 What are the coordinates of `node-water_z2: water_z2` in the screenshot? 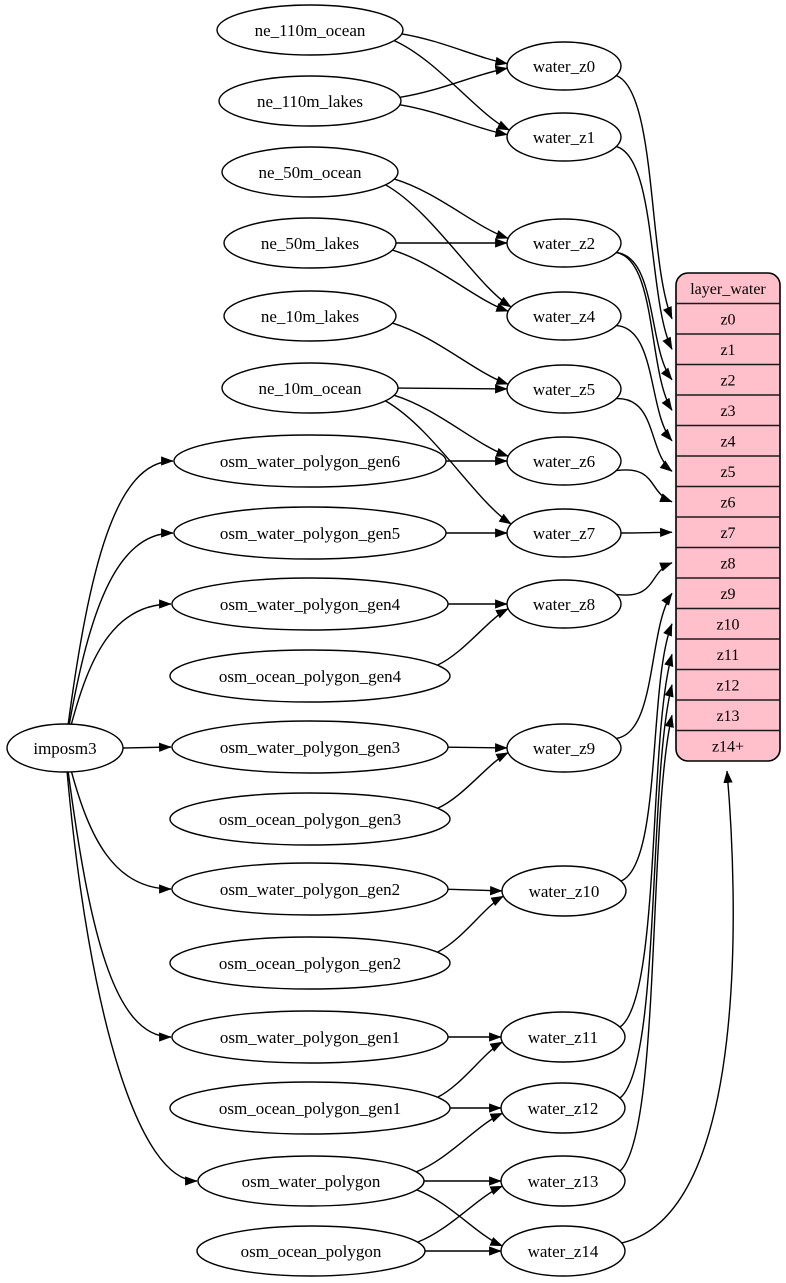 It's located at (564, 243).